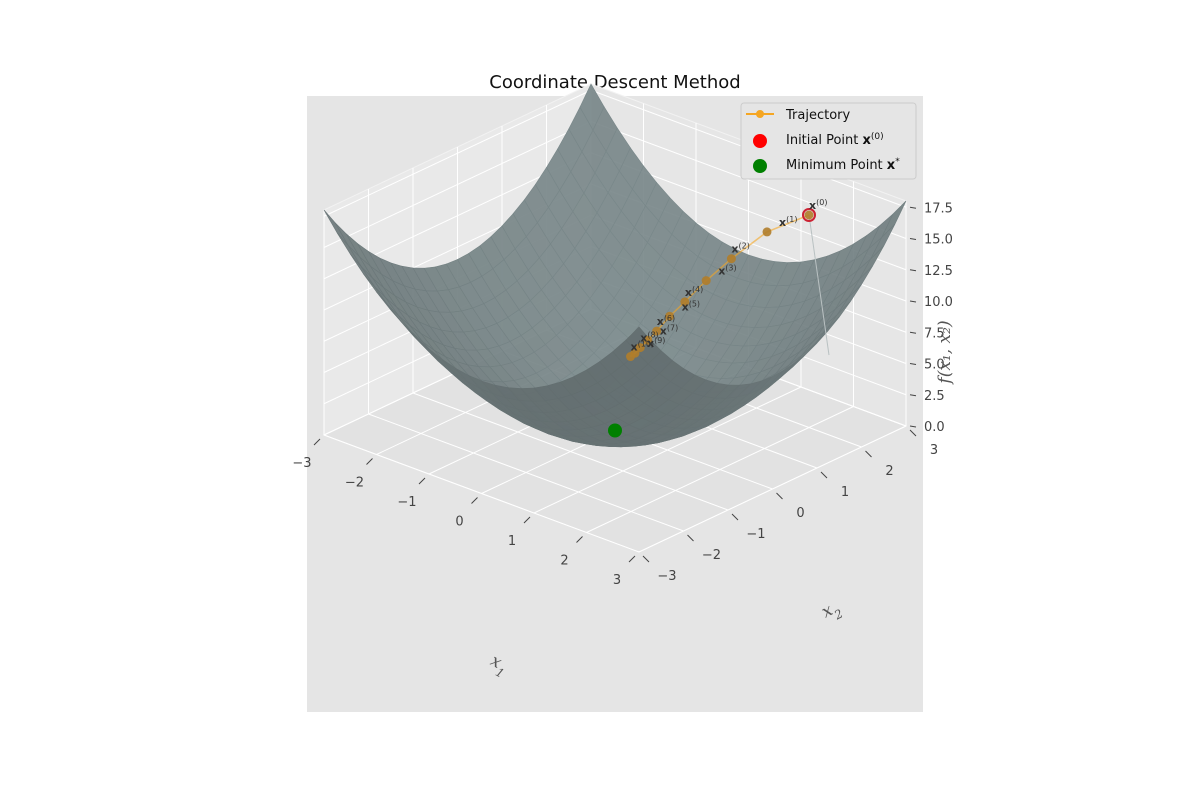  I want to click on trajectory-point-label: x(6), so click(666, 321).